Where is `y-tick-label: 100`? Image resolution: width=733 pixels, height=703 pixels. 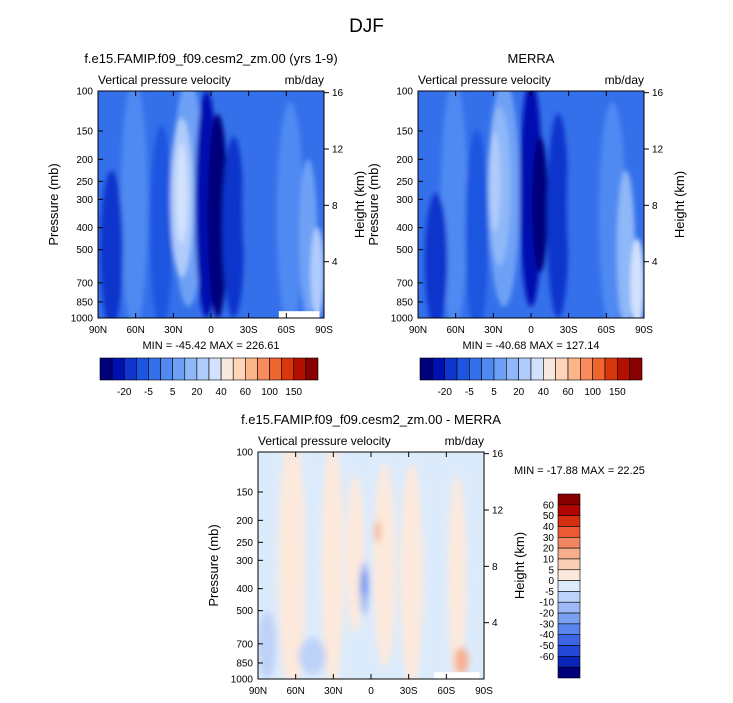 y-tick-label: 100 is located at coordinates (84, 92).